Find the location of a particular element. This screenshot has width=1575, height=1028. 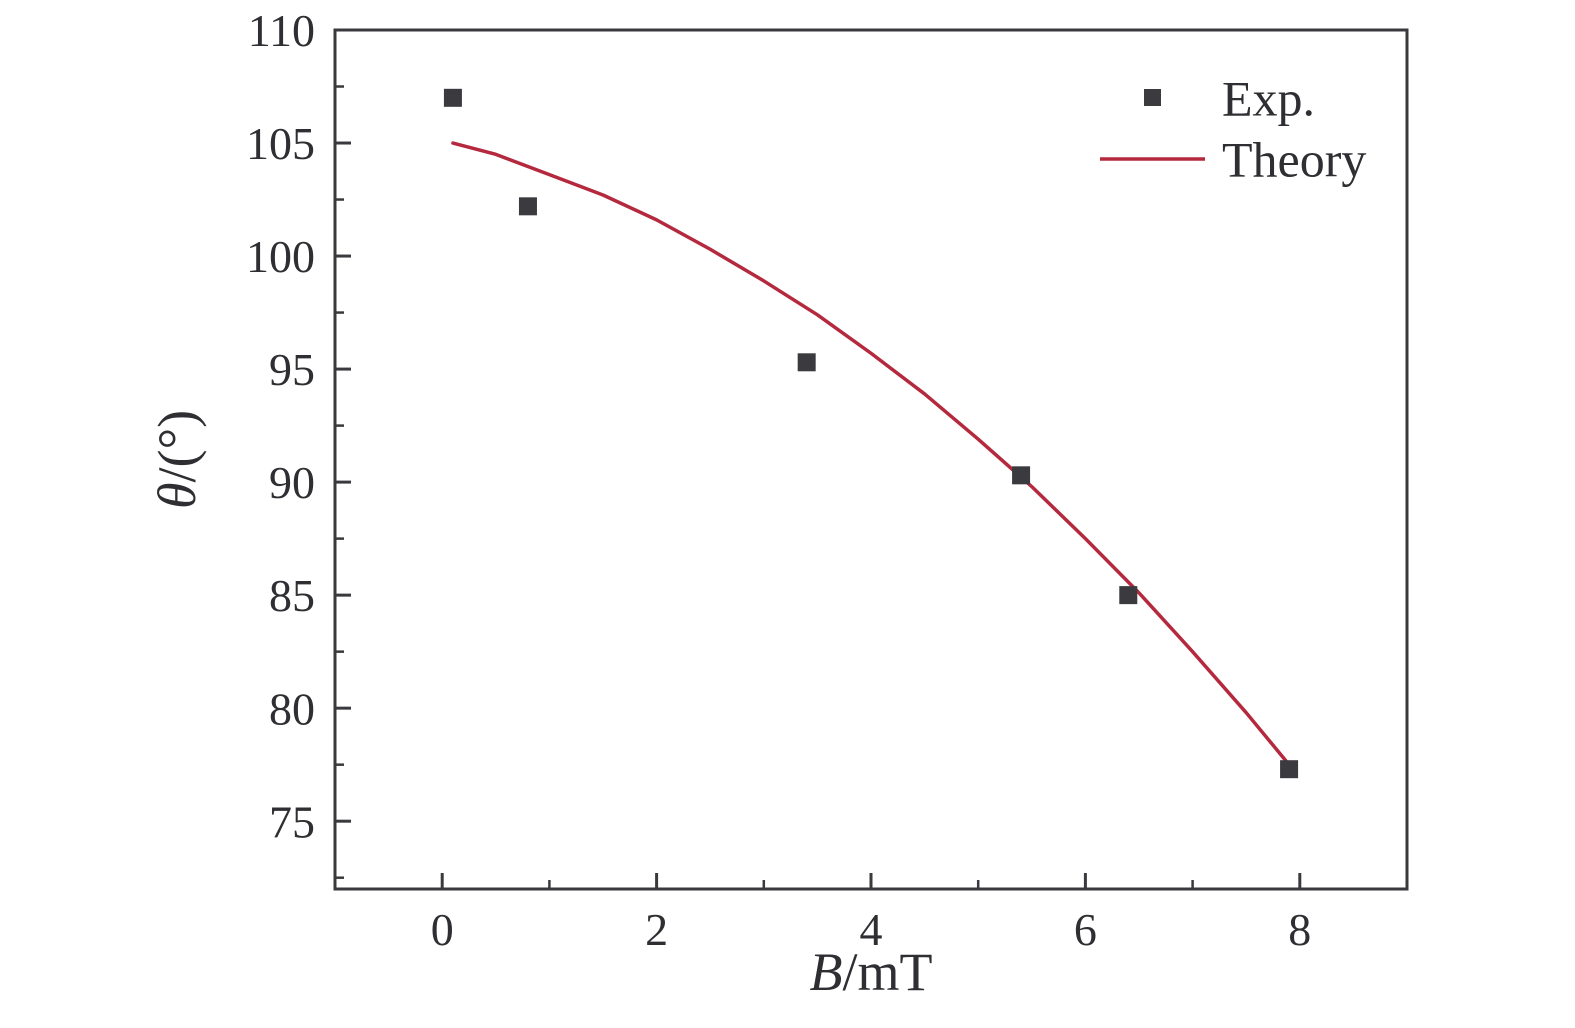

x-axis-ticks: 0 2 4 6 8 is located at coordinates (871, 914).